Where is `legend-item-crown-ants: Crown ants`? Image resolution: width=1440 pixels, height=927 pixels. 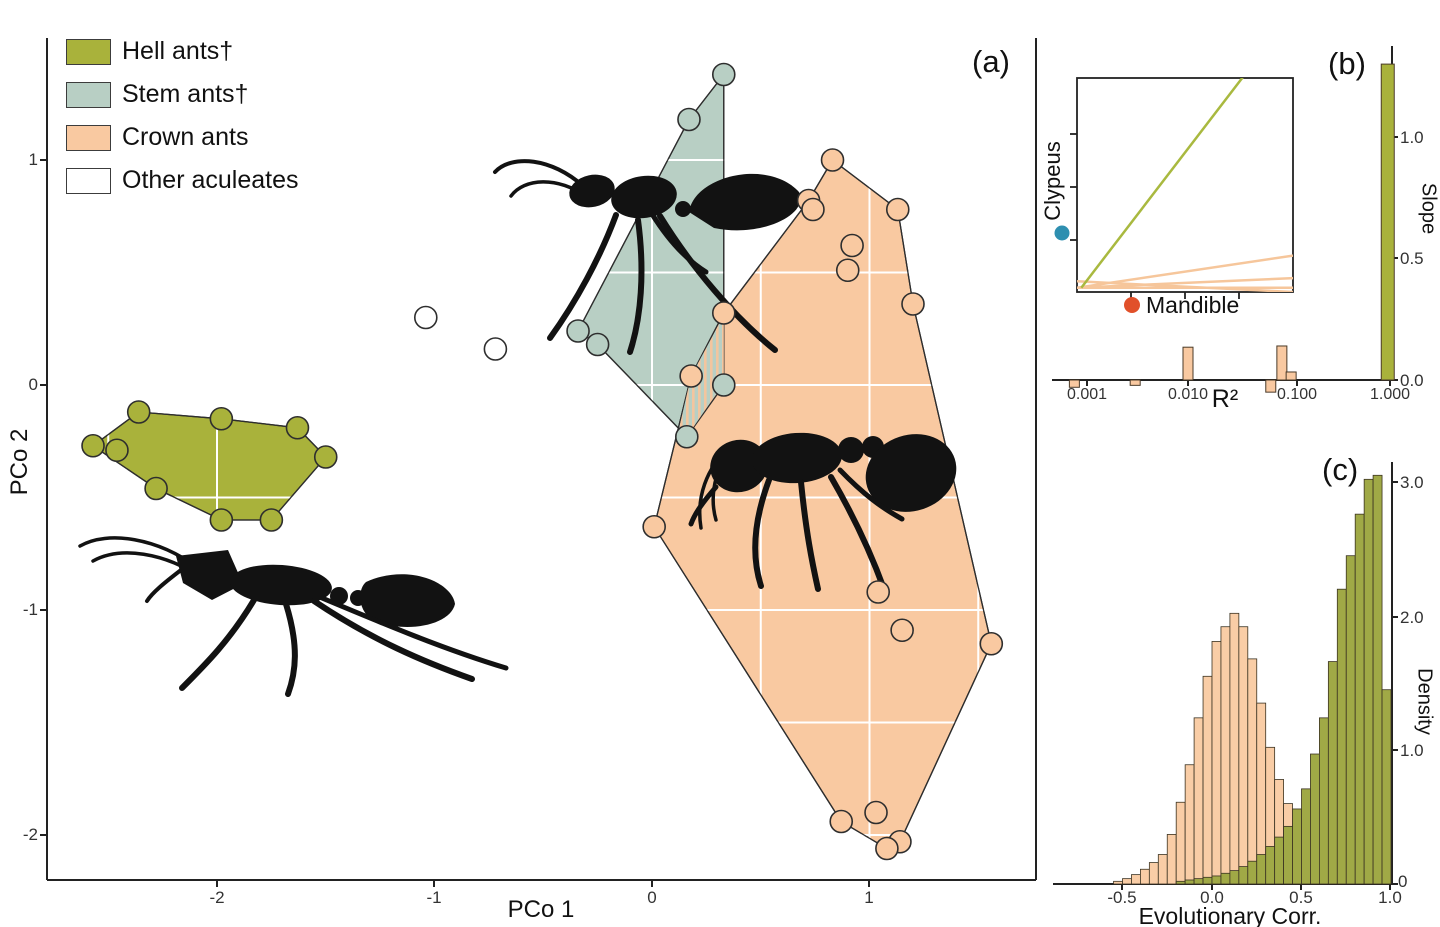 legend-item-crown-ants: Crown ants is located at coordinates (182, 137).